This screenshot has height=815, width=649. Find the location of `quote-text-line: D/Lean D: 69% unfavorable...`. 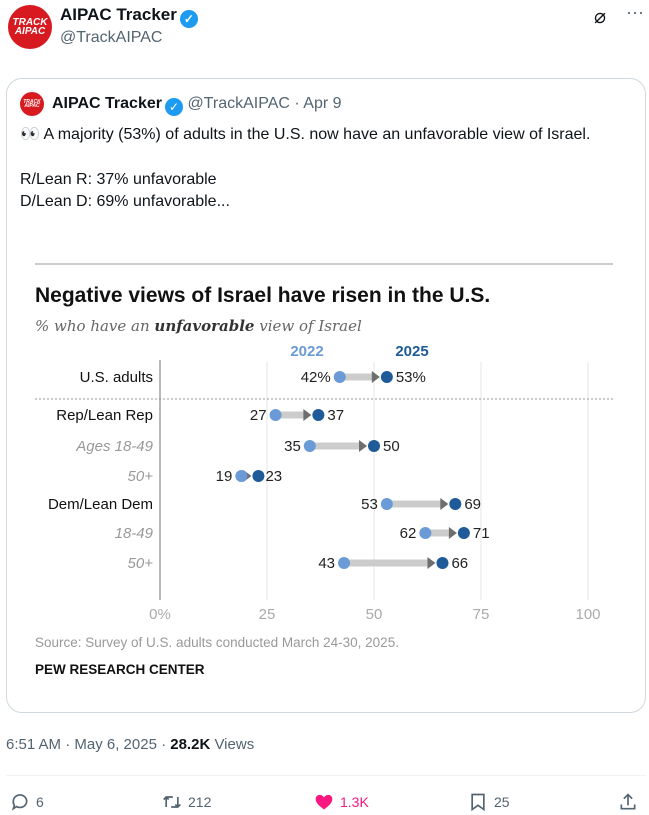

quote-text-line: D/Lean D: 69% unfavorable... is located at coordinates (125, 201).